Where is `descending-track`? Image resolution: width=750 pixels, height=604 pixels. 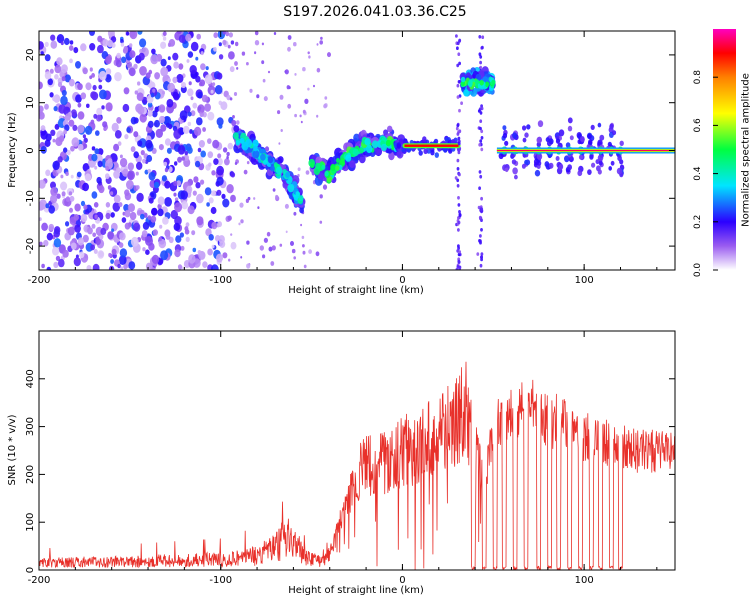 descending-track is located at coordinates (236, 136).